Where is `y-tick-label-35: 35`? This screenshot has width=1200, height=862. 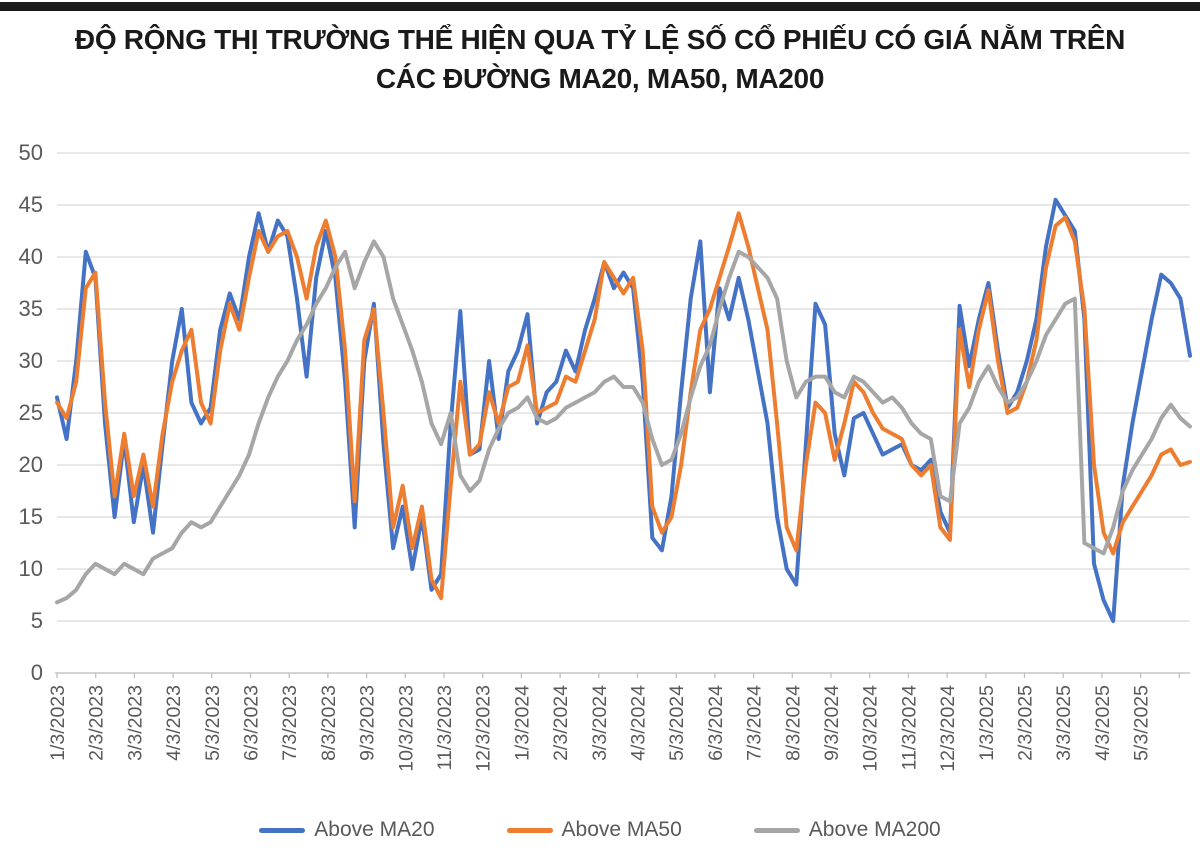 y-tick-label-35: 35 is located at coordinates (31, 308).